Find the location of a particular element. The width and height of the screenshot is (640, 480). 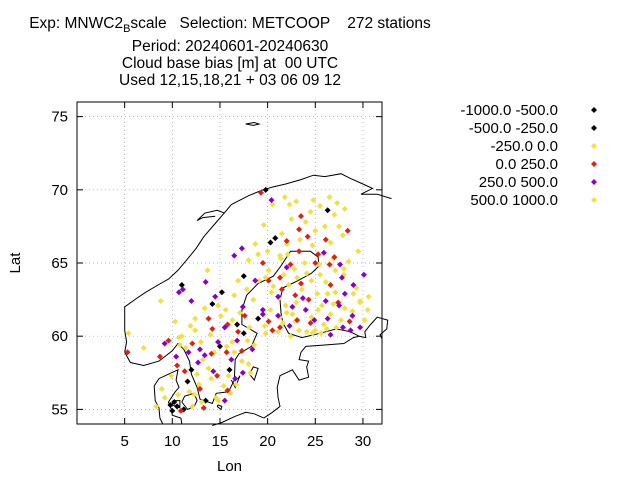

x-tick-label: 5 is located at coordinates (124, 441).